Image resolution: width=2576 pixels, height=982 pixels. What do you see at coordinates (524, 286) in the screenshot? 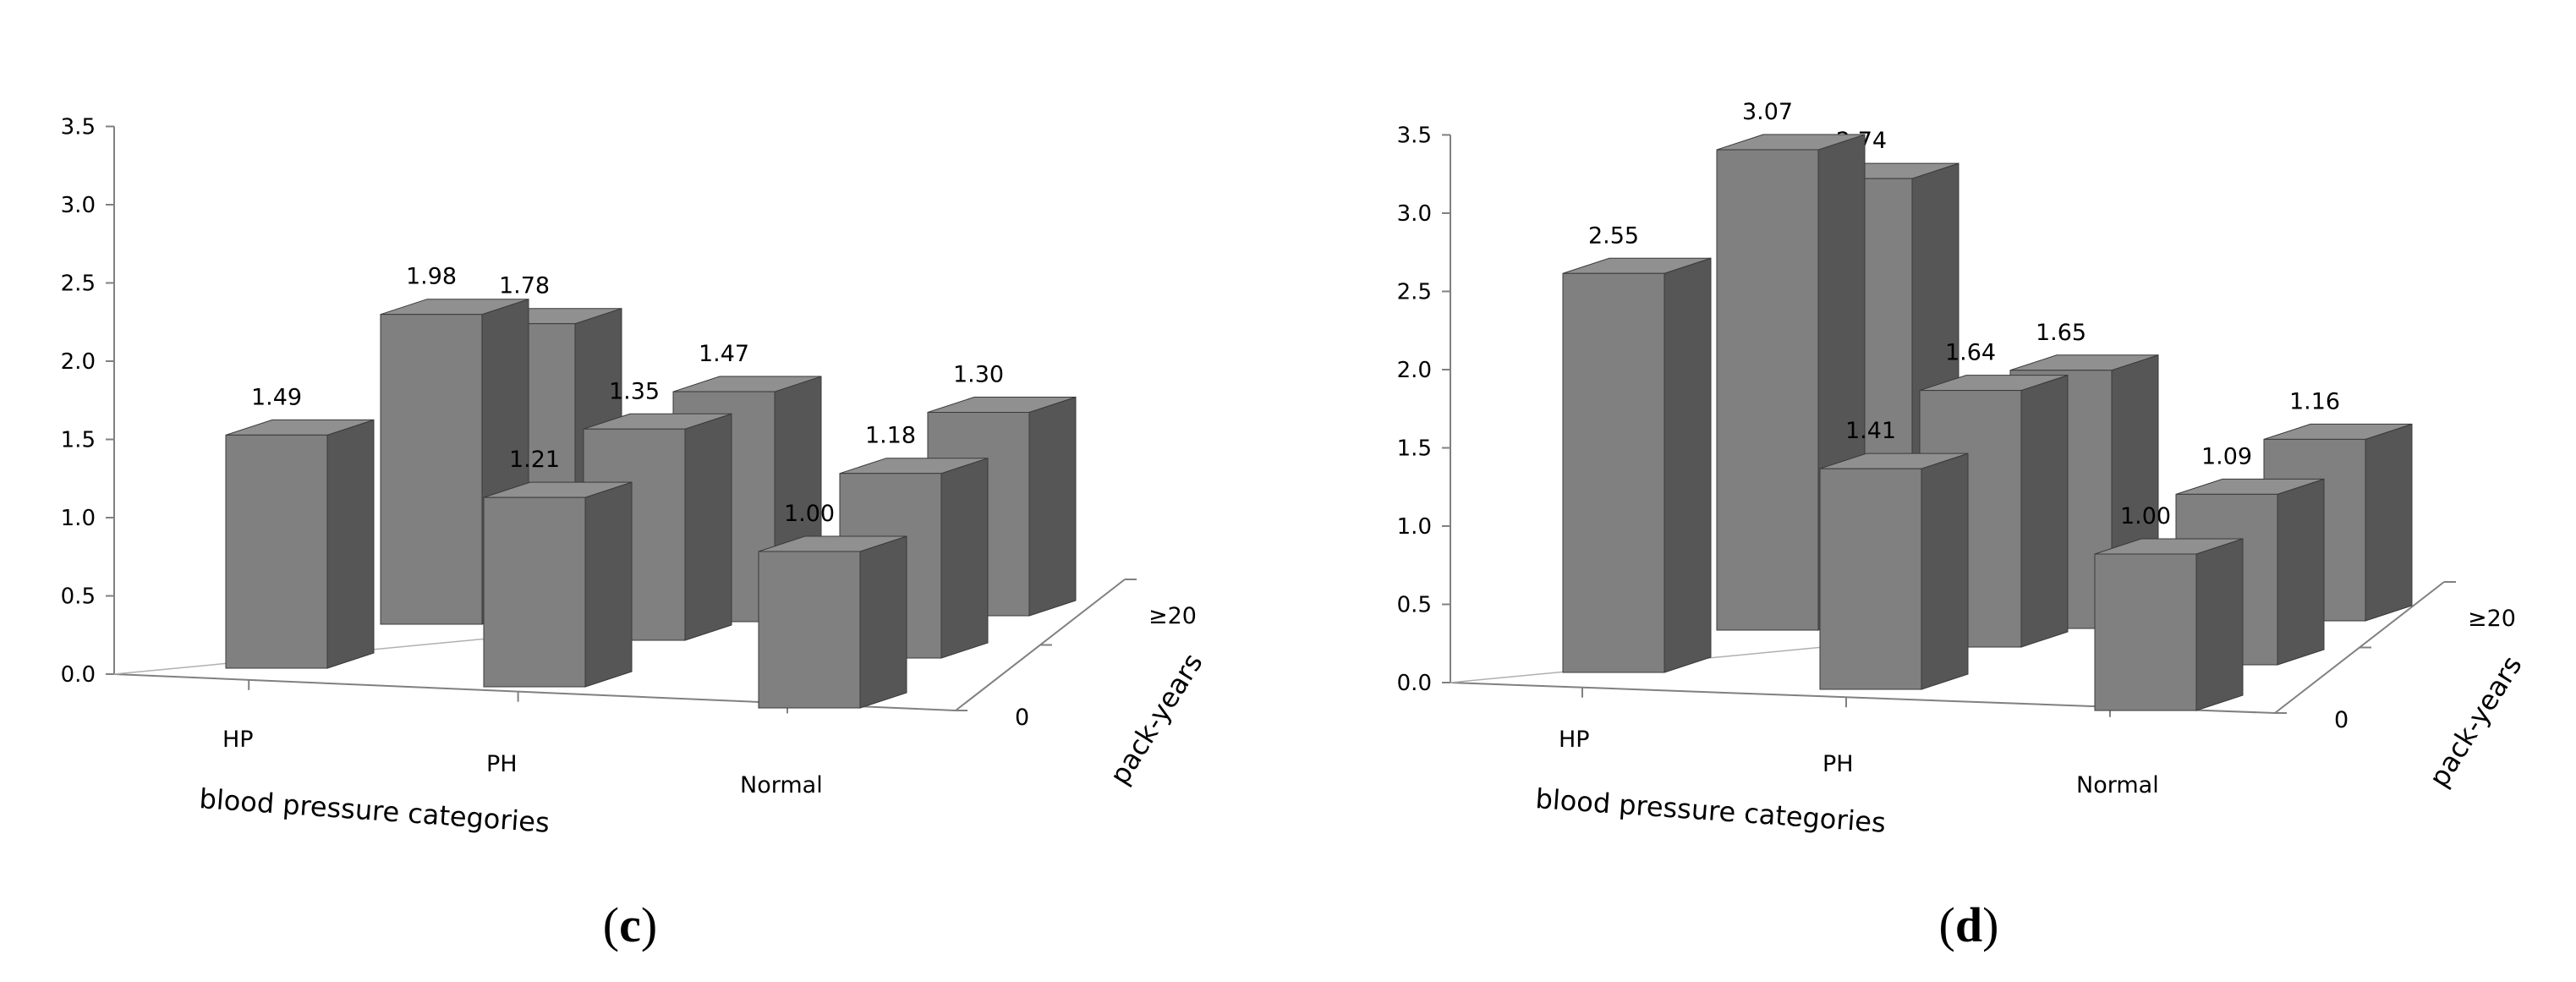
I see `data-label: 1.78` at bounding box center [524, 286].